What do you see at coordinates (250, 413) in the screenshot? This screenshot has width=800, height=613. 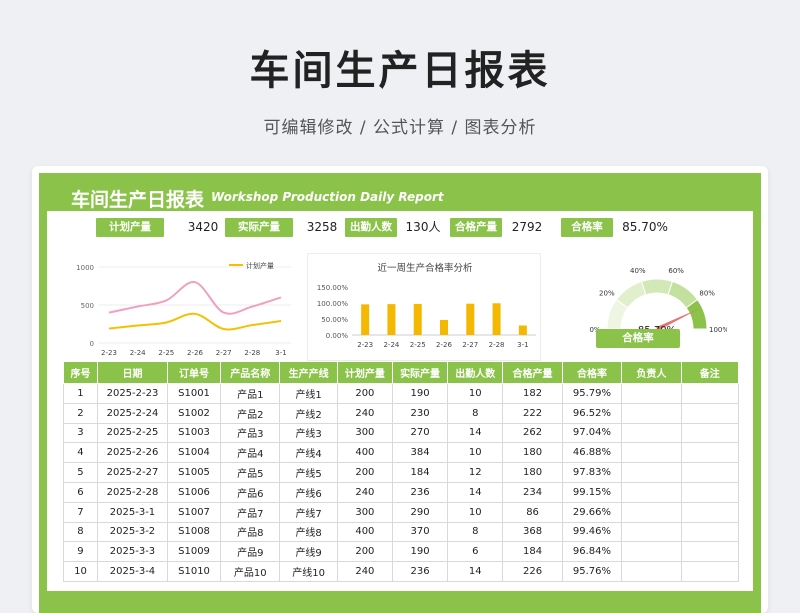 I see `table-cell: 产品2` at bounding box center [250, 413].